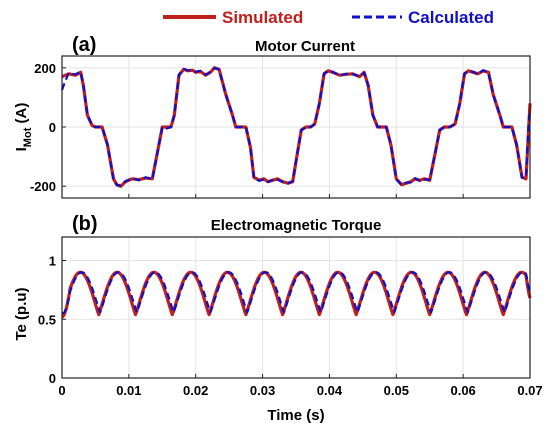 The height and width of the screenshot is (434, 550). What do you see at coordinates (396, 390) in the screenshot?
I see `panel-b-xtick-label: 0.05` at bounding box center [396, 390].